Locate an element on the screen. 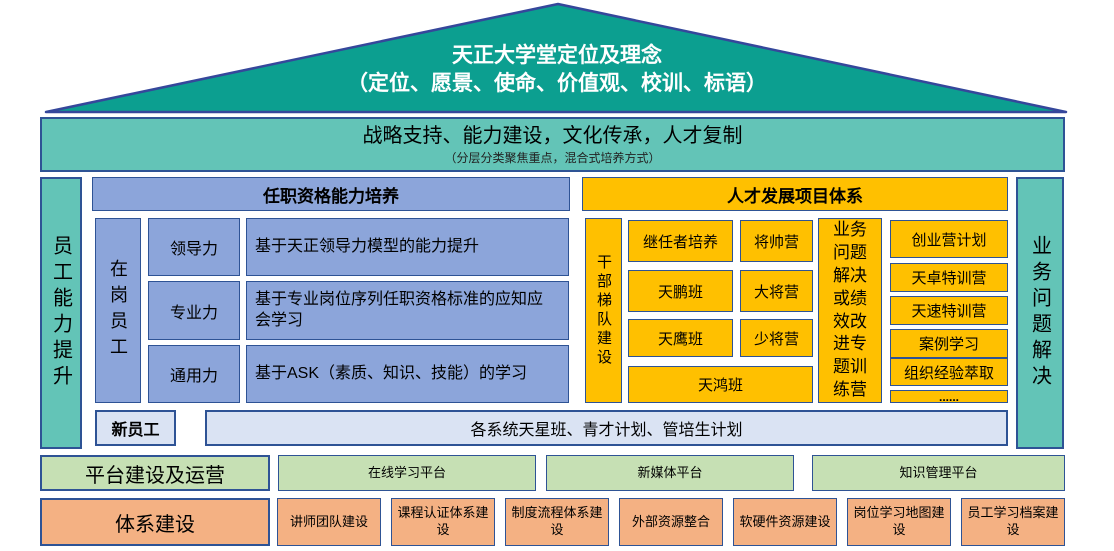  competency-label-professional: 专业力 is located at coordinates (194, 310).